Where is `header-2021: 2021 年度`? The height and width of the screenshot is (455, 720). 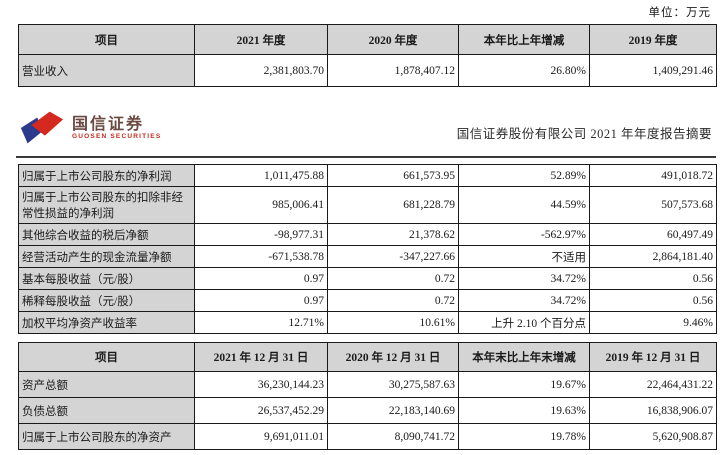 header-2021: 2021 年度 is located at coordinates (261, 39).